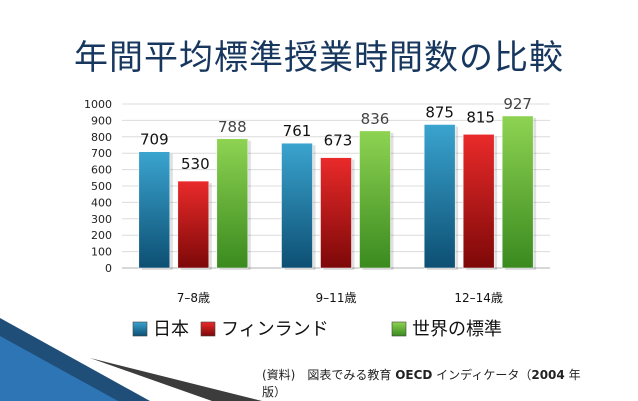 This screenshot has height=401, width=638. Describe the element at coordinates (478, 298) in the screenshot. I see `x-tick-label: 12–14歳` at that location.